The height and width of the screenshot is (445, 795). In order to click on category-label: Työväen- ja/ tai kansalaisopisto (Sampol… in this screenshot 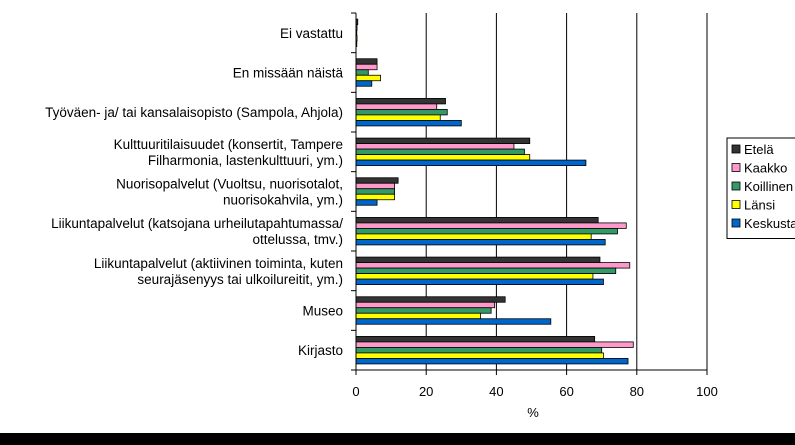, I will do `click(194, 112)`.